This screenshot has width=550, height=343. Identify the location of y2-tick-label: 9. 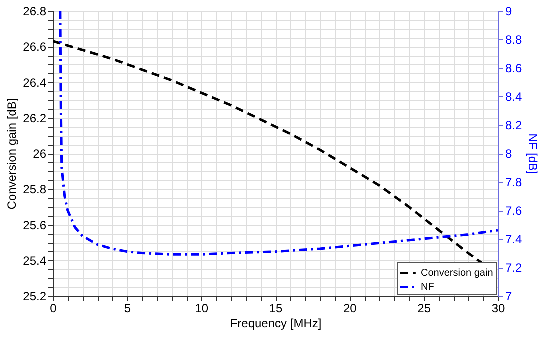
(509, 11).